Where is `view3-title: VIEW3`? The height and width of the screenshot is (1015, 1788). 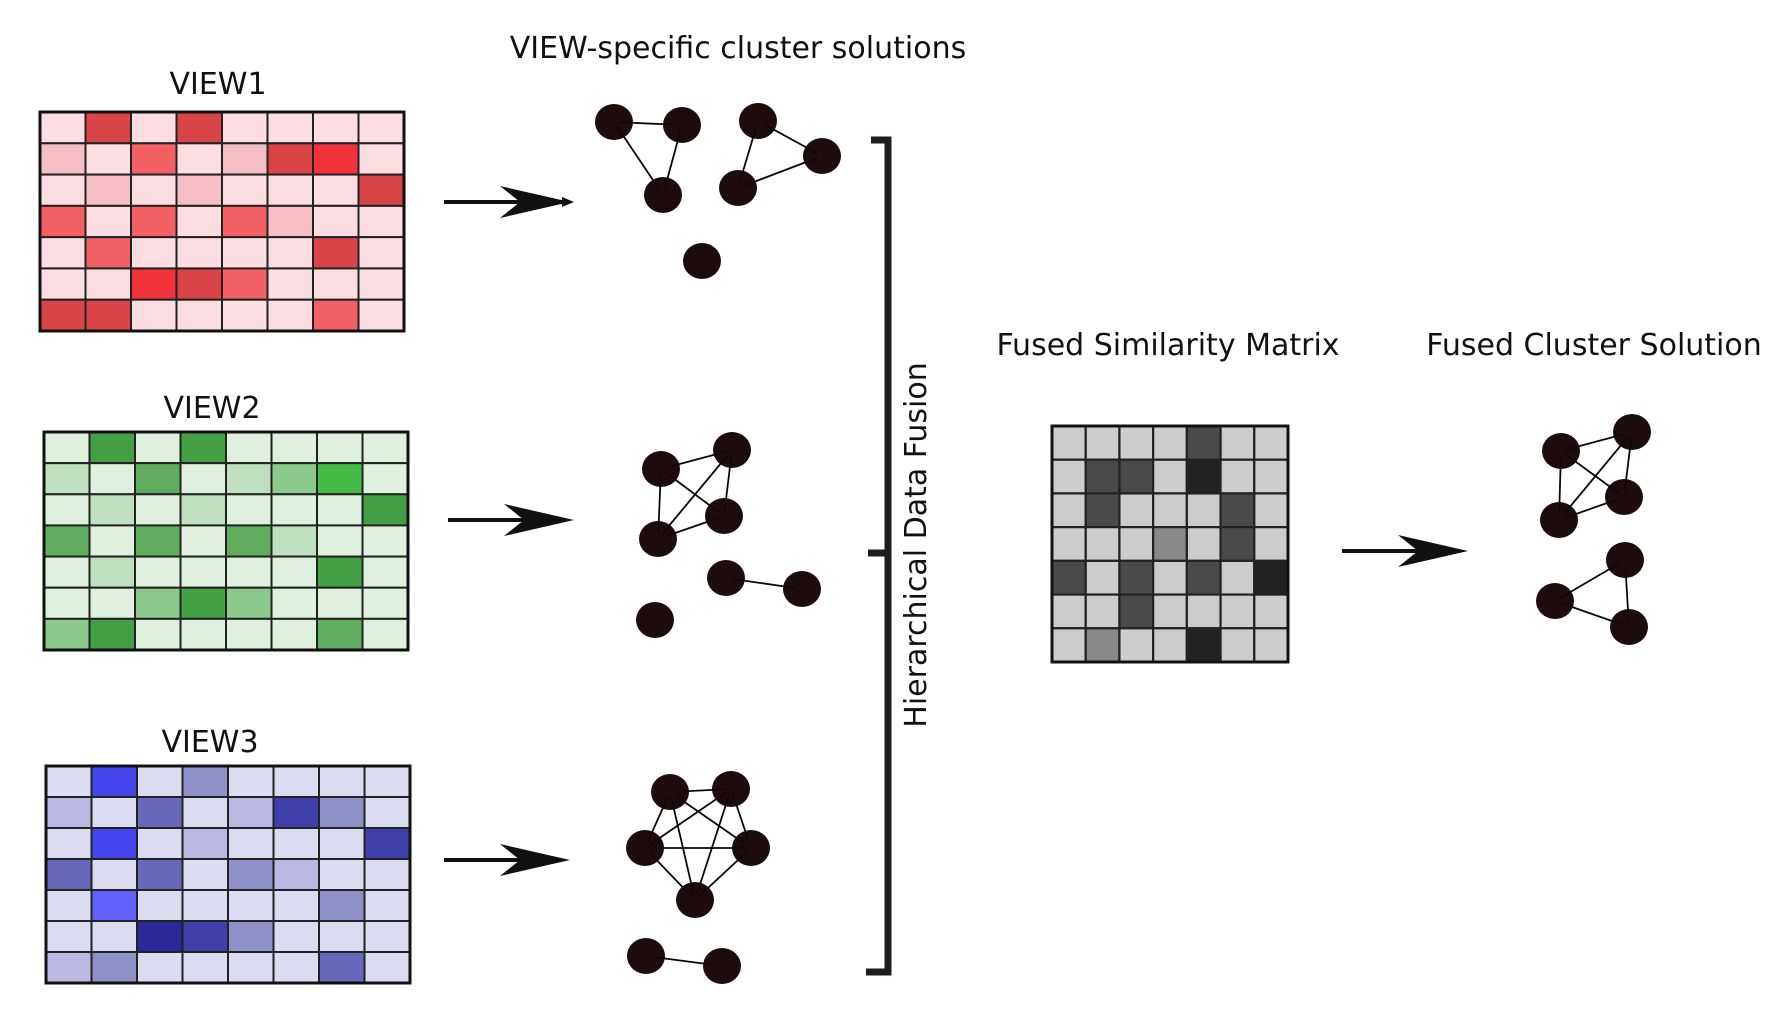 view3-title: VIEW3 is located at coordinates (209, 742).